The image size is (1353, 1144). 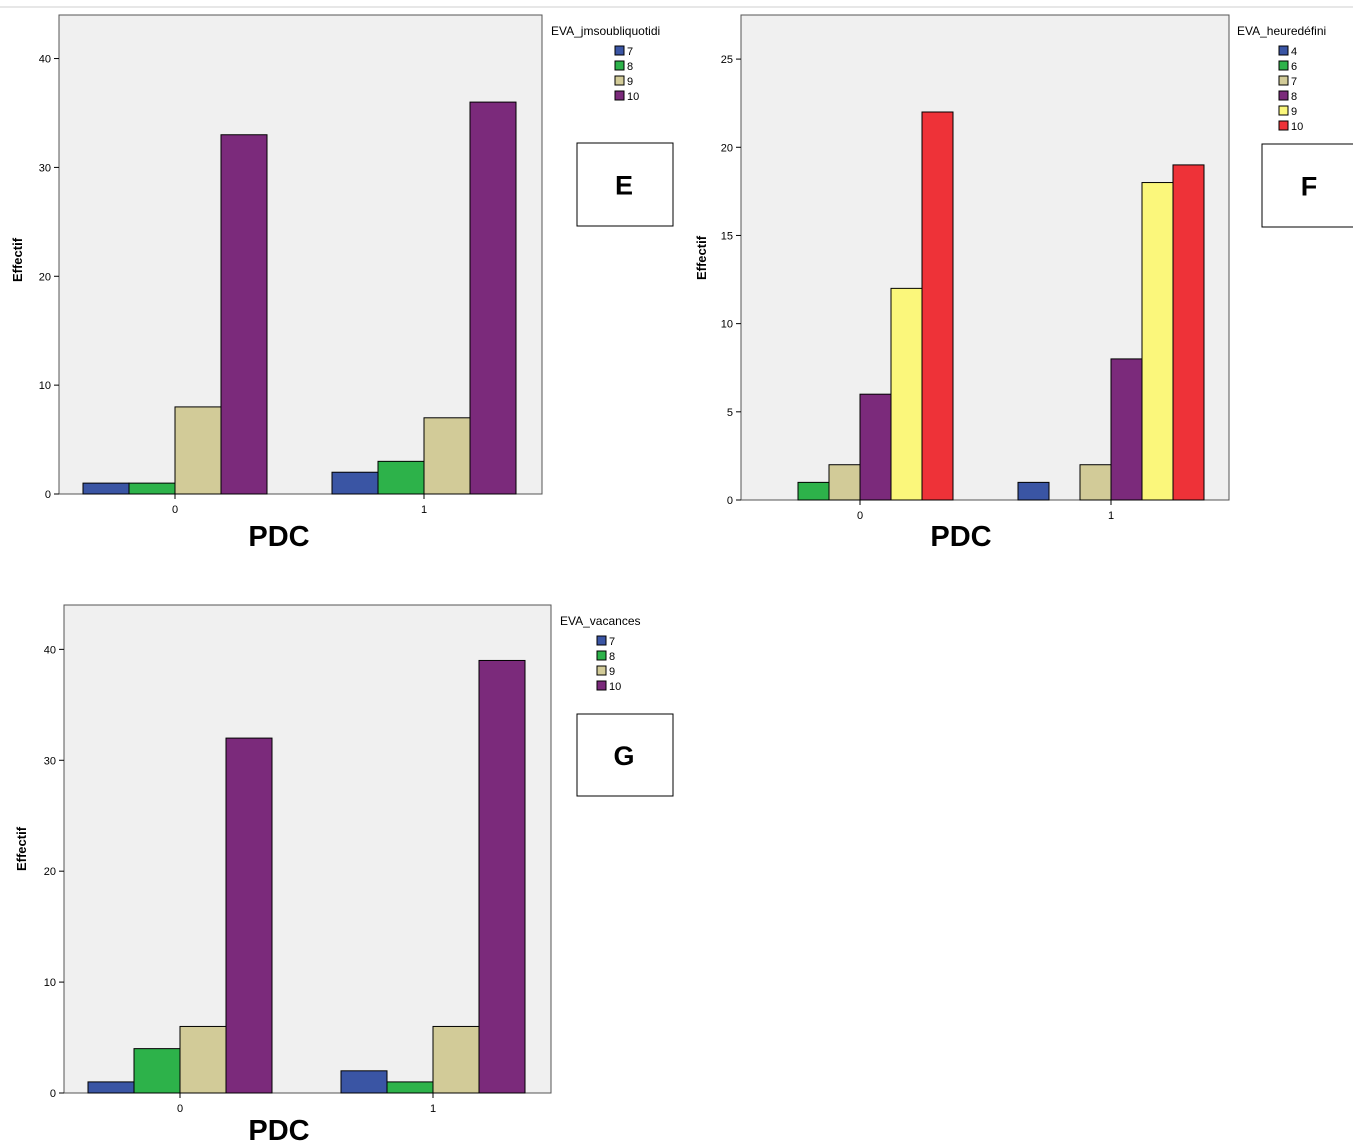 I want to click on bar-e-cat1-series9, so click(x=447, y=456).